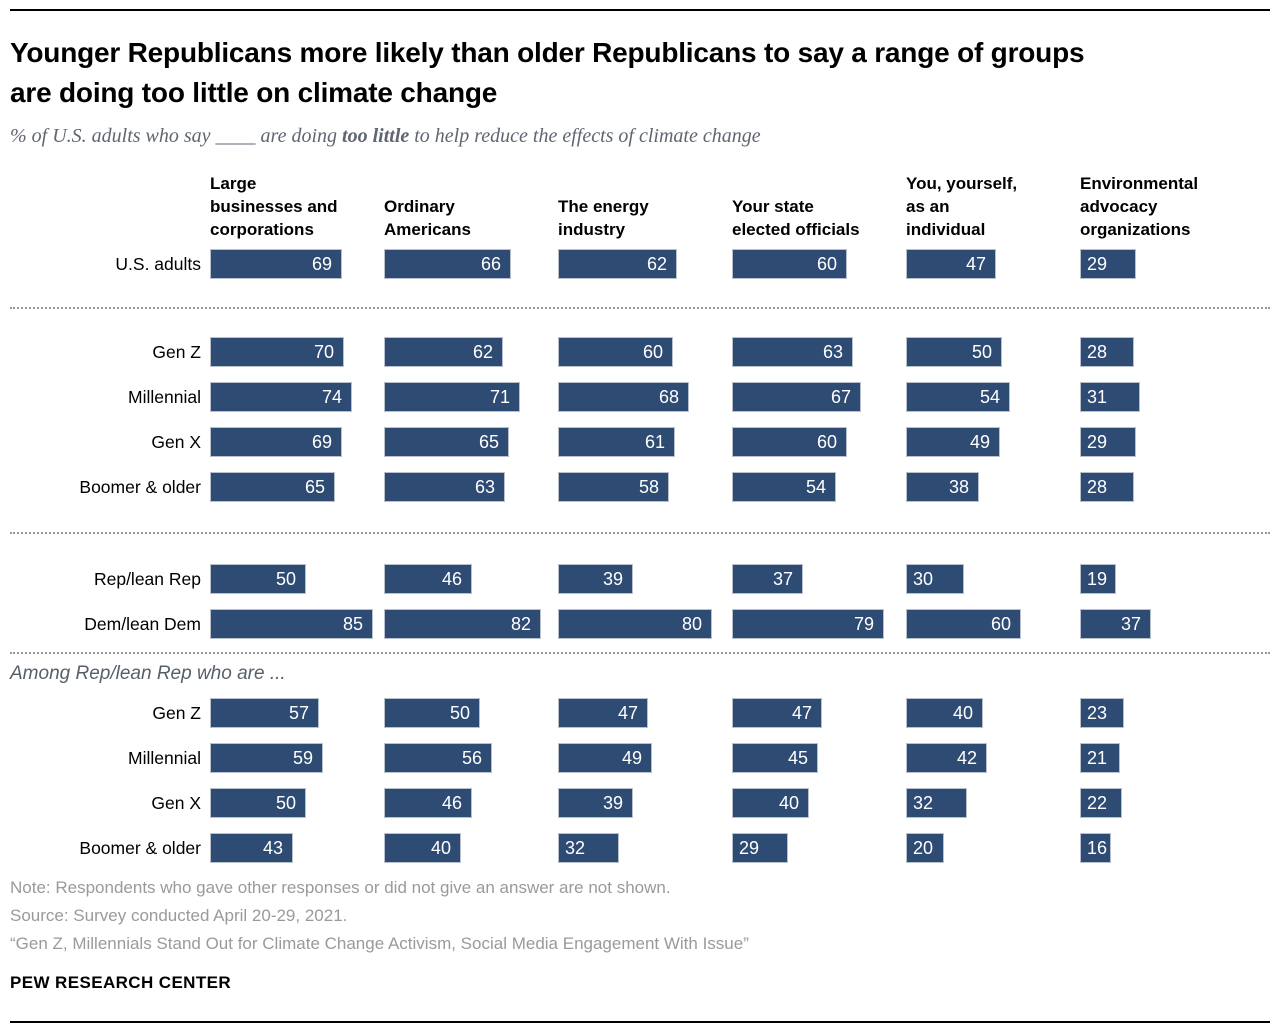 The width and height of the screenshot is (1280, 1030). I want to click on bar-value-label: 50, so click(981, 351).